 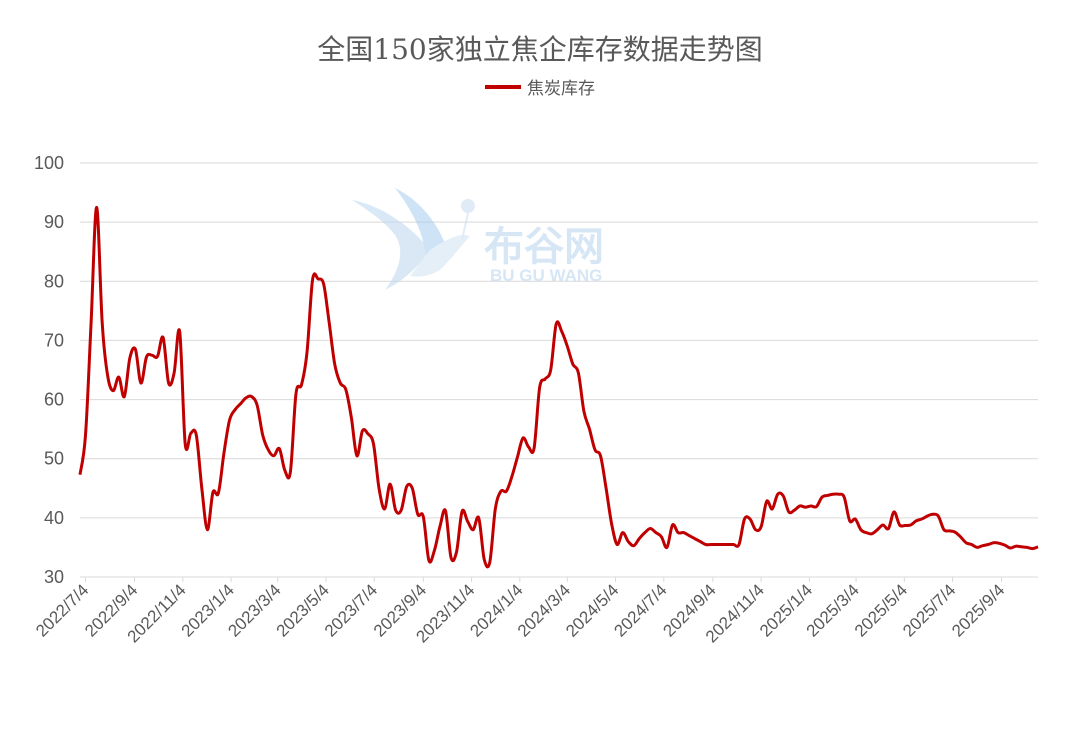 What do you see at coordinates (561, 89) in the screenshot?
I see `legend-label: 焦炭库存` at bounding box center [561, 89].